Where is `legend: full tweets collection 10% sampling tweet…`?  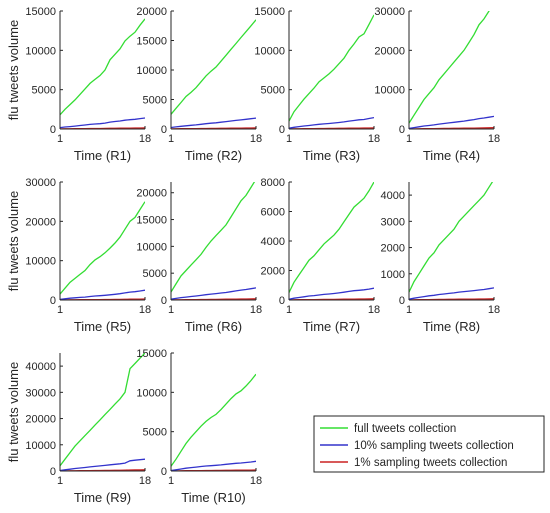
legend: full tweets collection 10% sampling tweet… is located at coordinates (429, 444).